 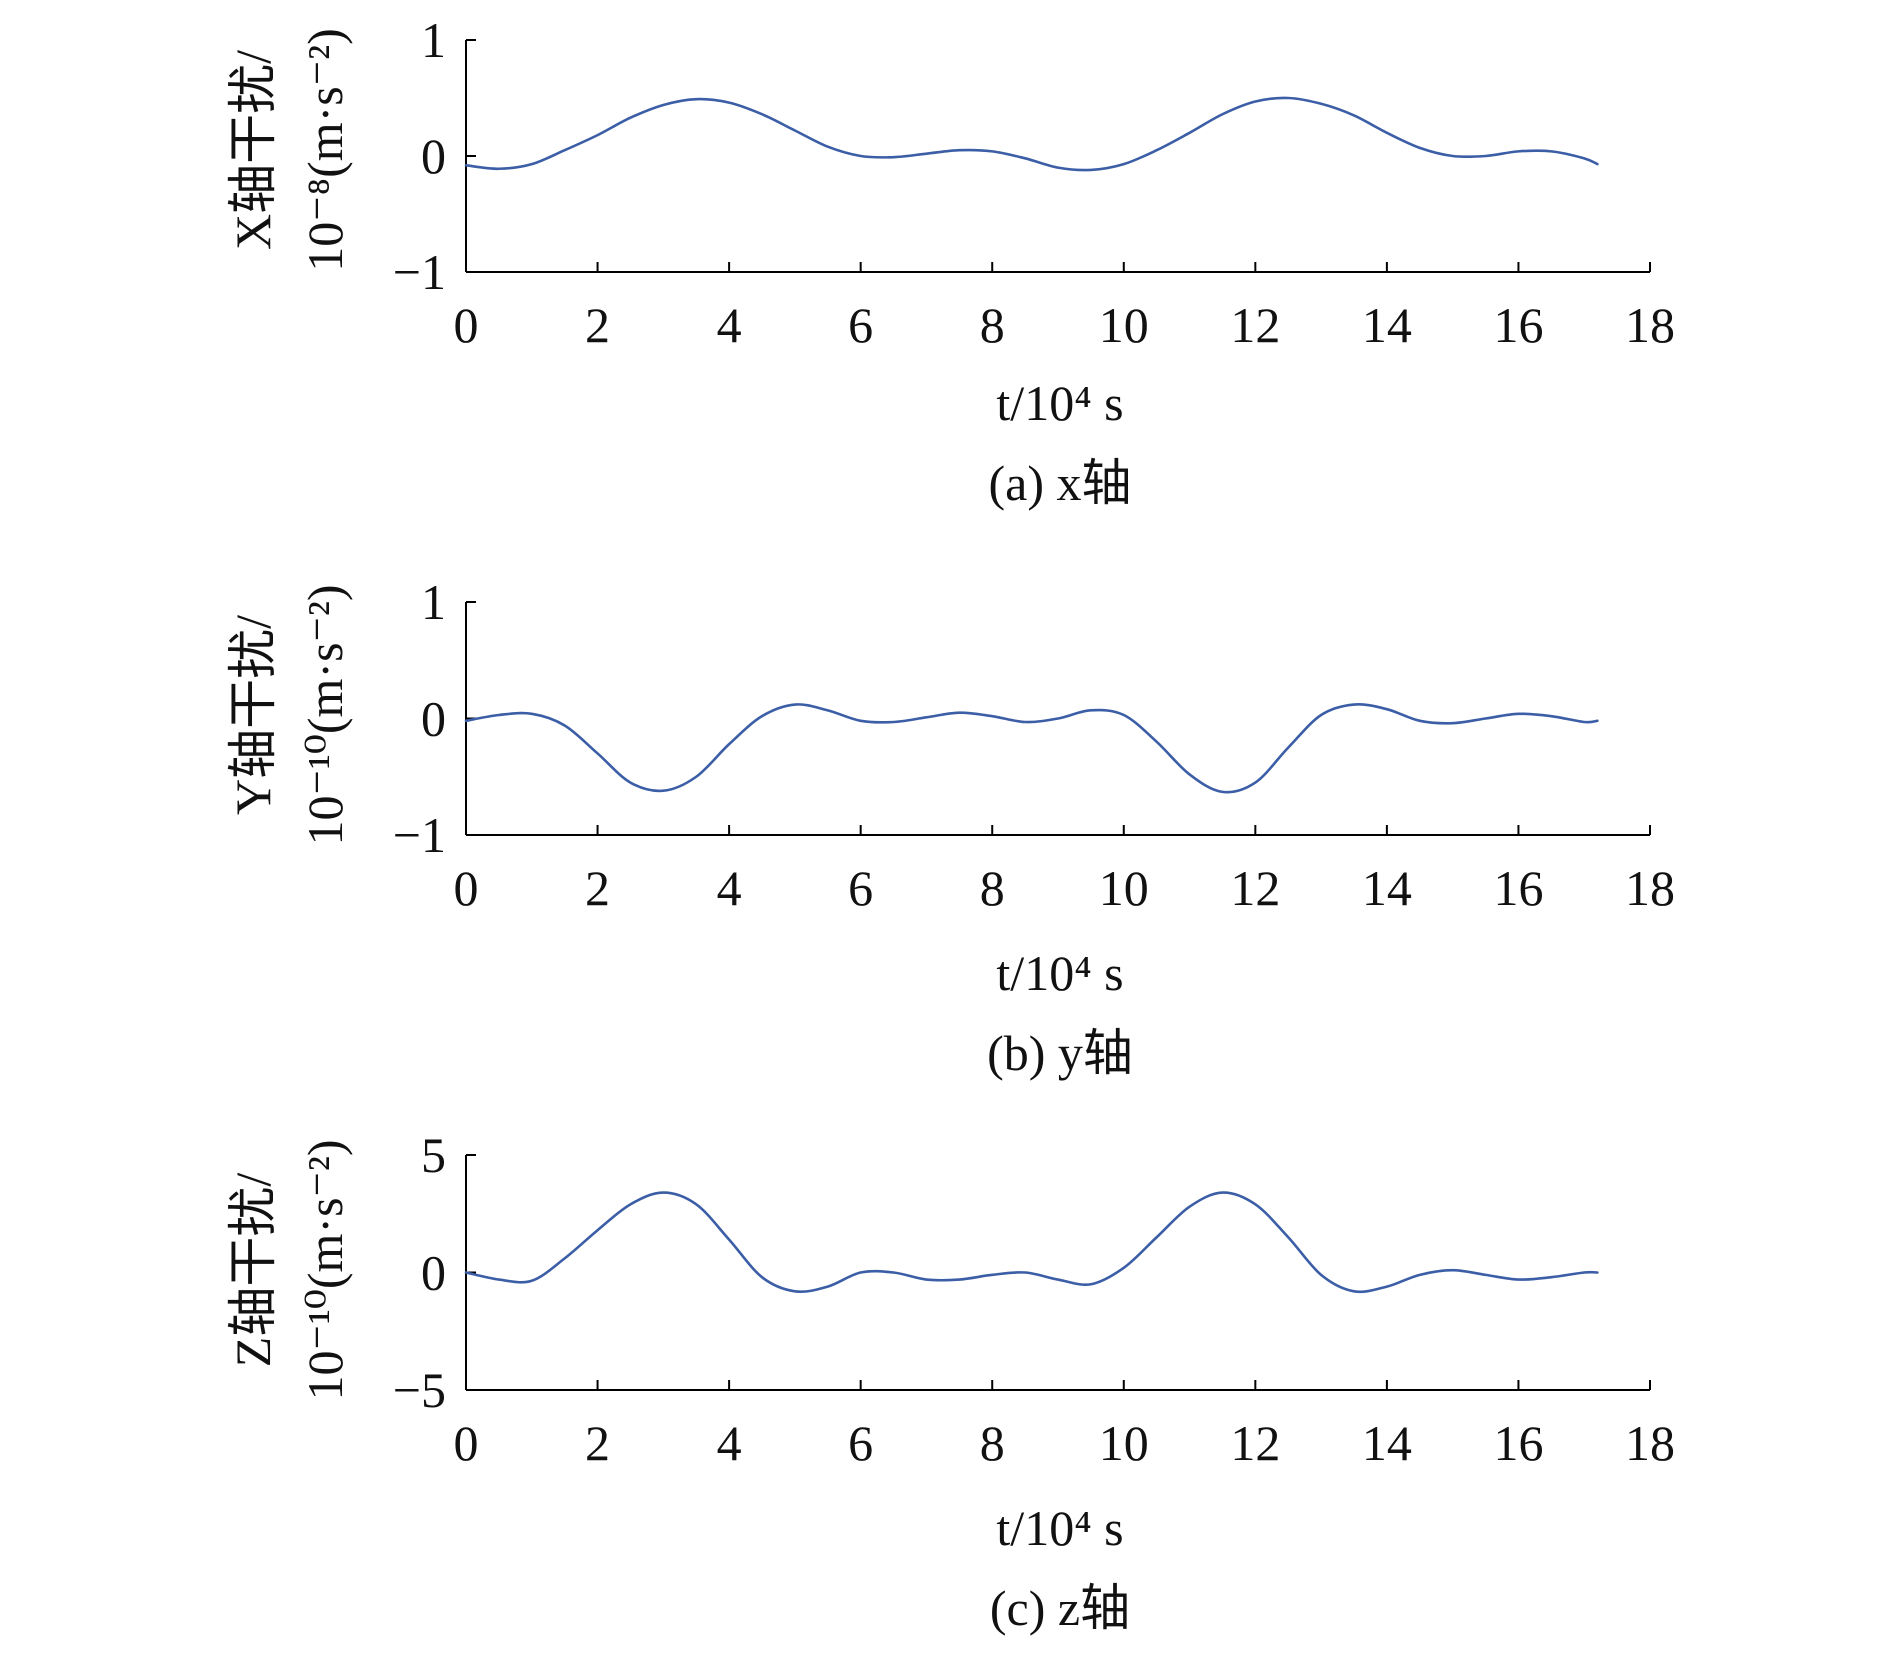 I want to click on panel-caption: (c) z轴, so click(x=1060, y=1608).